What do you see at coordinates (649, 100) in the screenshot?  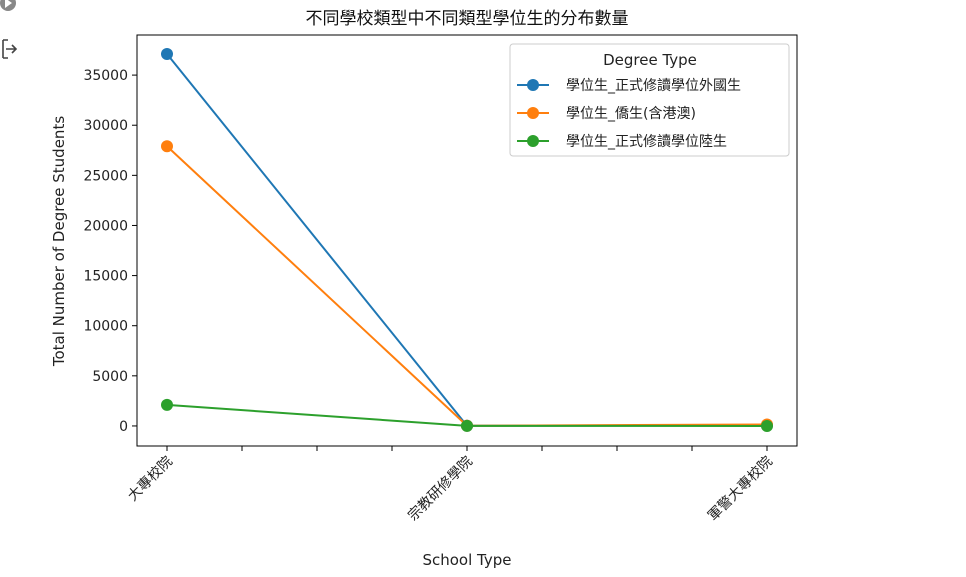 I see `legend-box` at bounding box center [649, 100].